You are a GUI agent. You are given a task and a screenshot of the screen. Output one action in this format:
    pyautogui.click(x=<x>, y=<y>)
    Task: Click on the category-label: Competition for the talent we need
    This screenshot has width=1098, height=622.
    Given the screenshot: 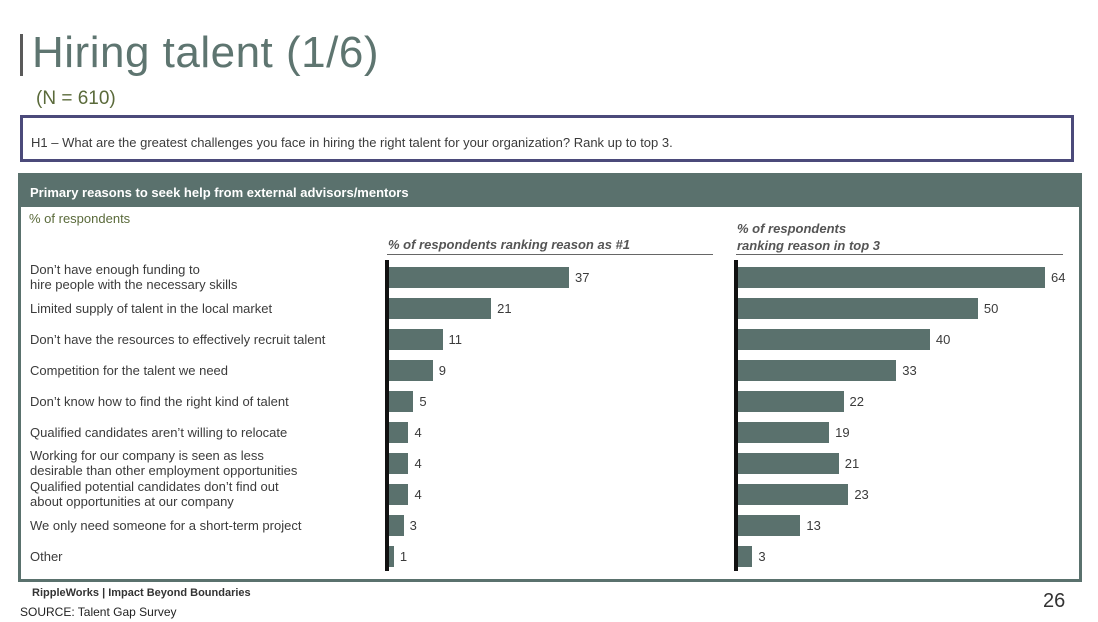 What is the action you would take?
    pyautogui.click(x=129, y=370)
    